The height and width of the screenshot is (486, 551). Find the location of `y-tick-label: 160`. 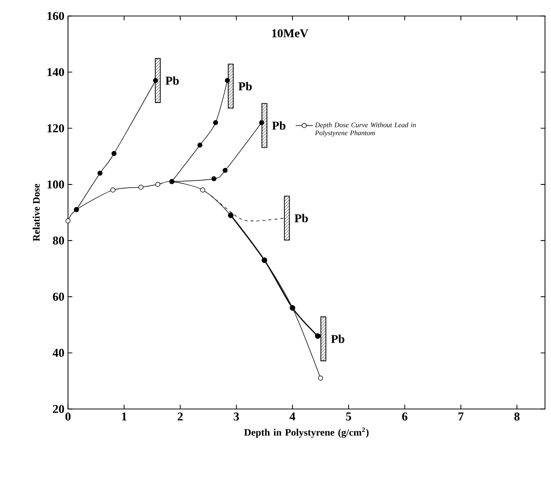

y-tick-label: 160 is located at coordinates (56, 16).